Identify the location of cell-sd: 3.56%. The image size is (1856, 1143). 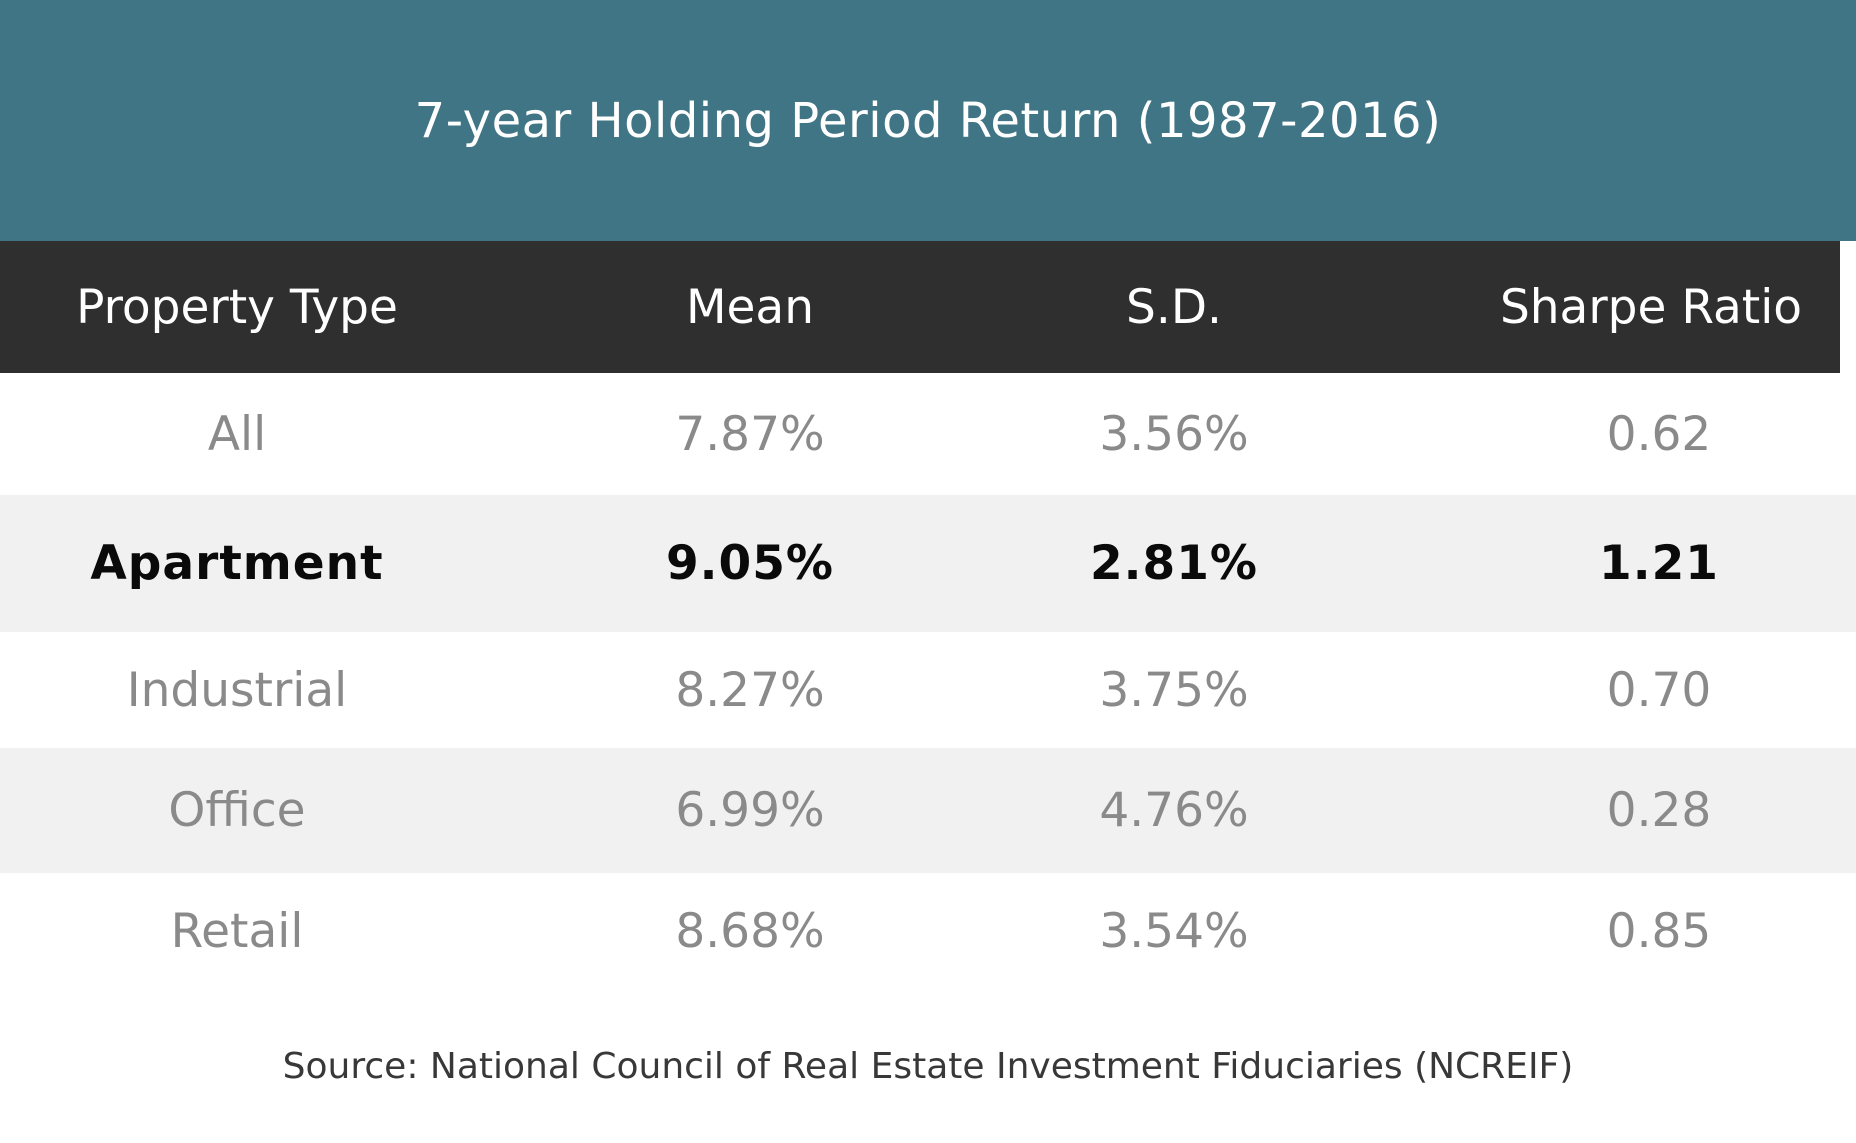
(1174, 434).